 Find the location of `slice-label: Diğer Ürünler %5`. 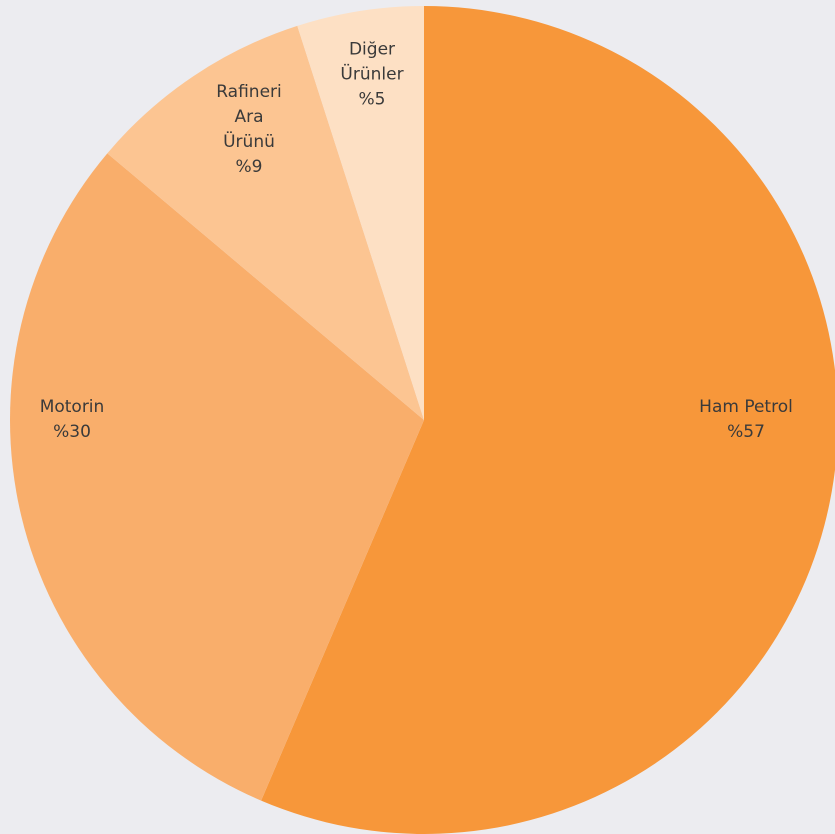

slice-label: Diğer Ürünler %5 is located at coordinates (372, 75).